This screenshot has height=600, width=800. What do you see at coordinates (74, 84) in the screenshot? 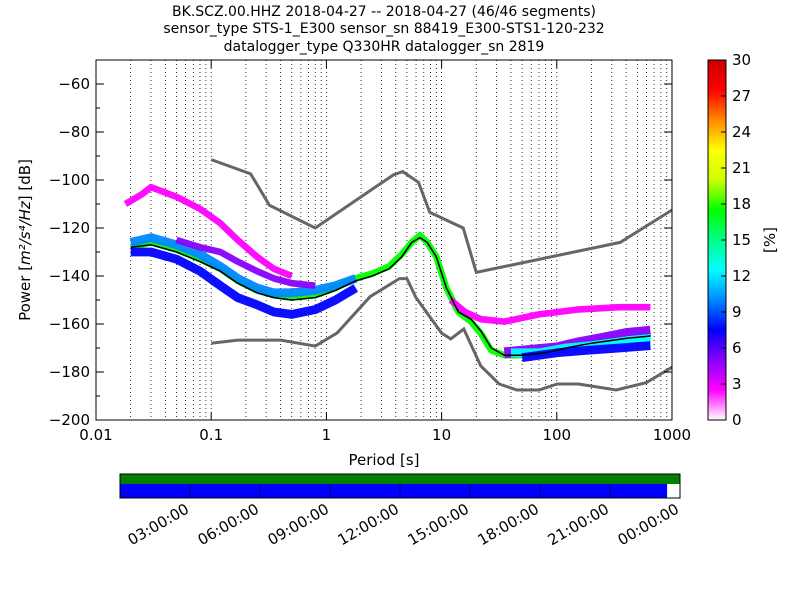
I see `y-tick-label: −60` at bounding box center [74, 84].